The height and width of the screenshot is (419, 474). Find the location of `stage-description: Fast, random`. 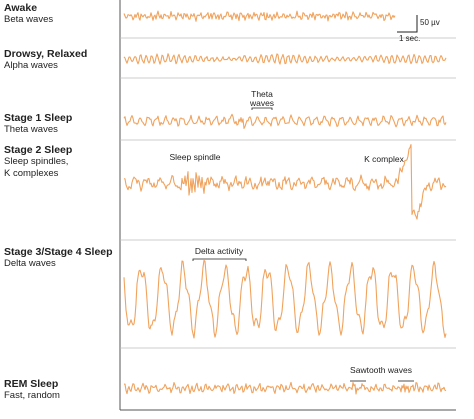

stage-description: Fast, random is located at coordinates (32, 395).